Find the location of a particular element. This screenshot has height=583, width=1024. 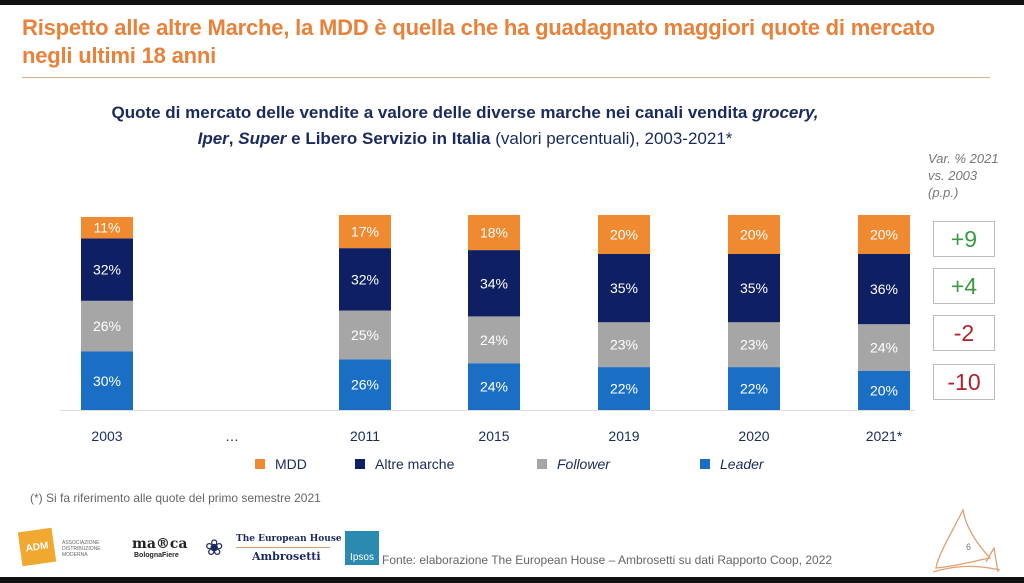

legend-item-follower: Follower is located at coordinates (573, 464).